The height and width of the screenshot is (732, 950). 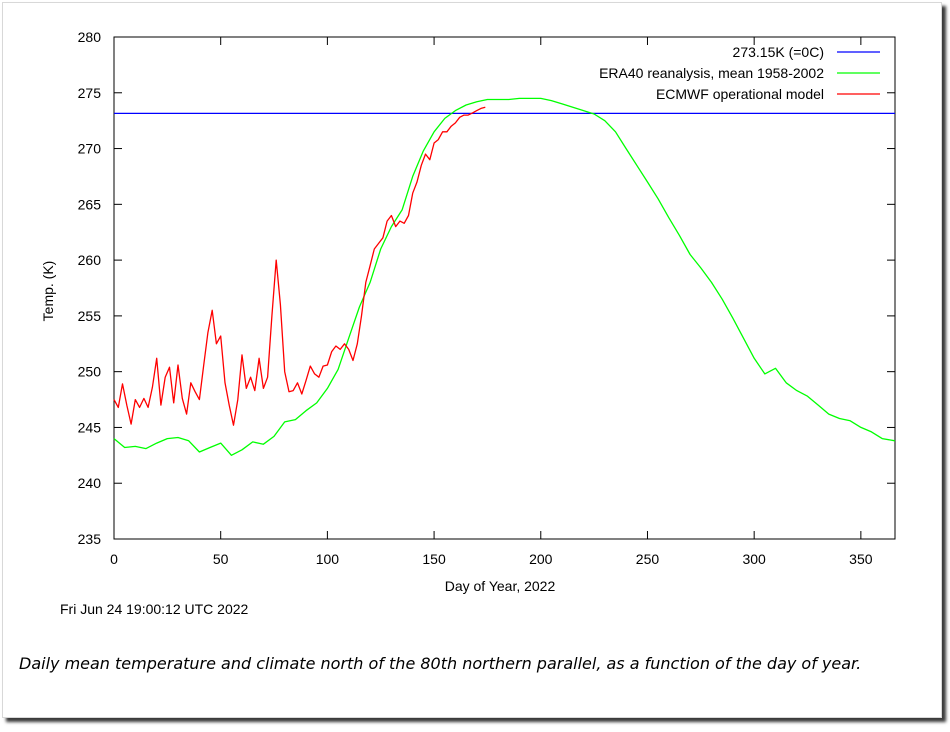 I want to click on y-tick-label: 250, so click(x=90, y=372).